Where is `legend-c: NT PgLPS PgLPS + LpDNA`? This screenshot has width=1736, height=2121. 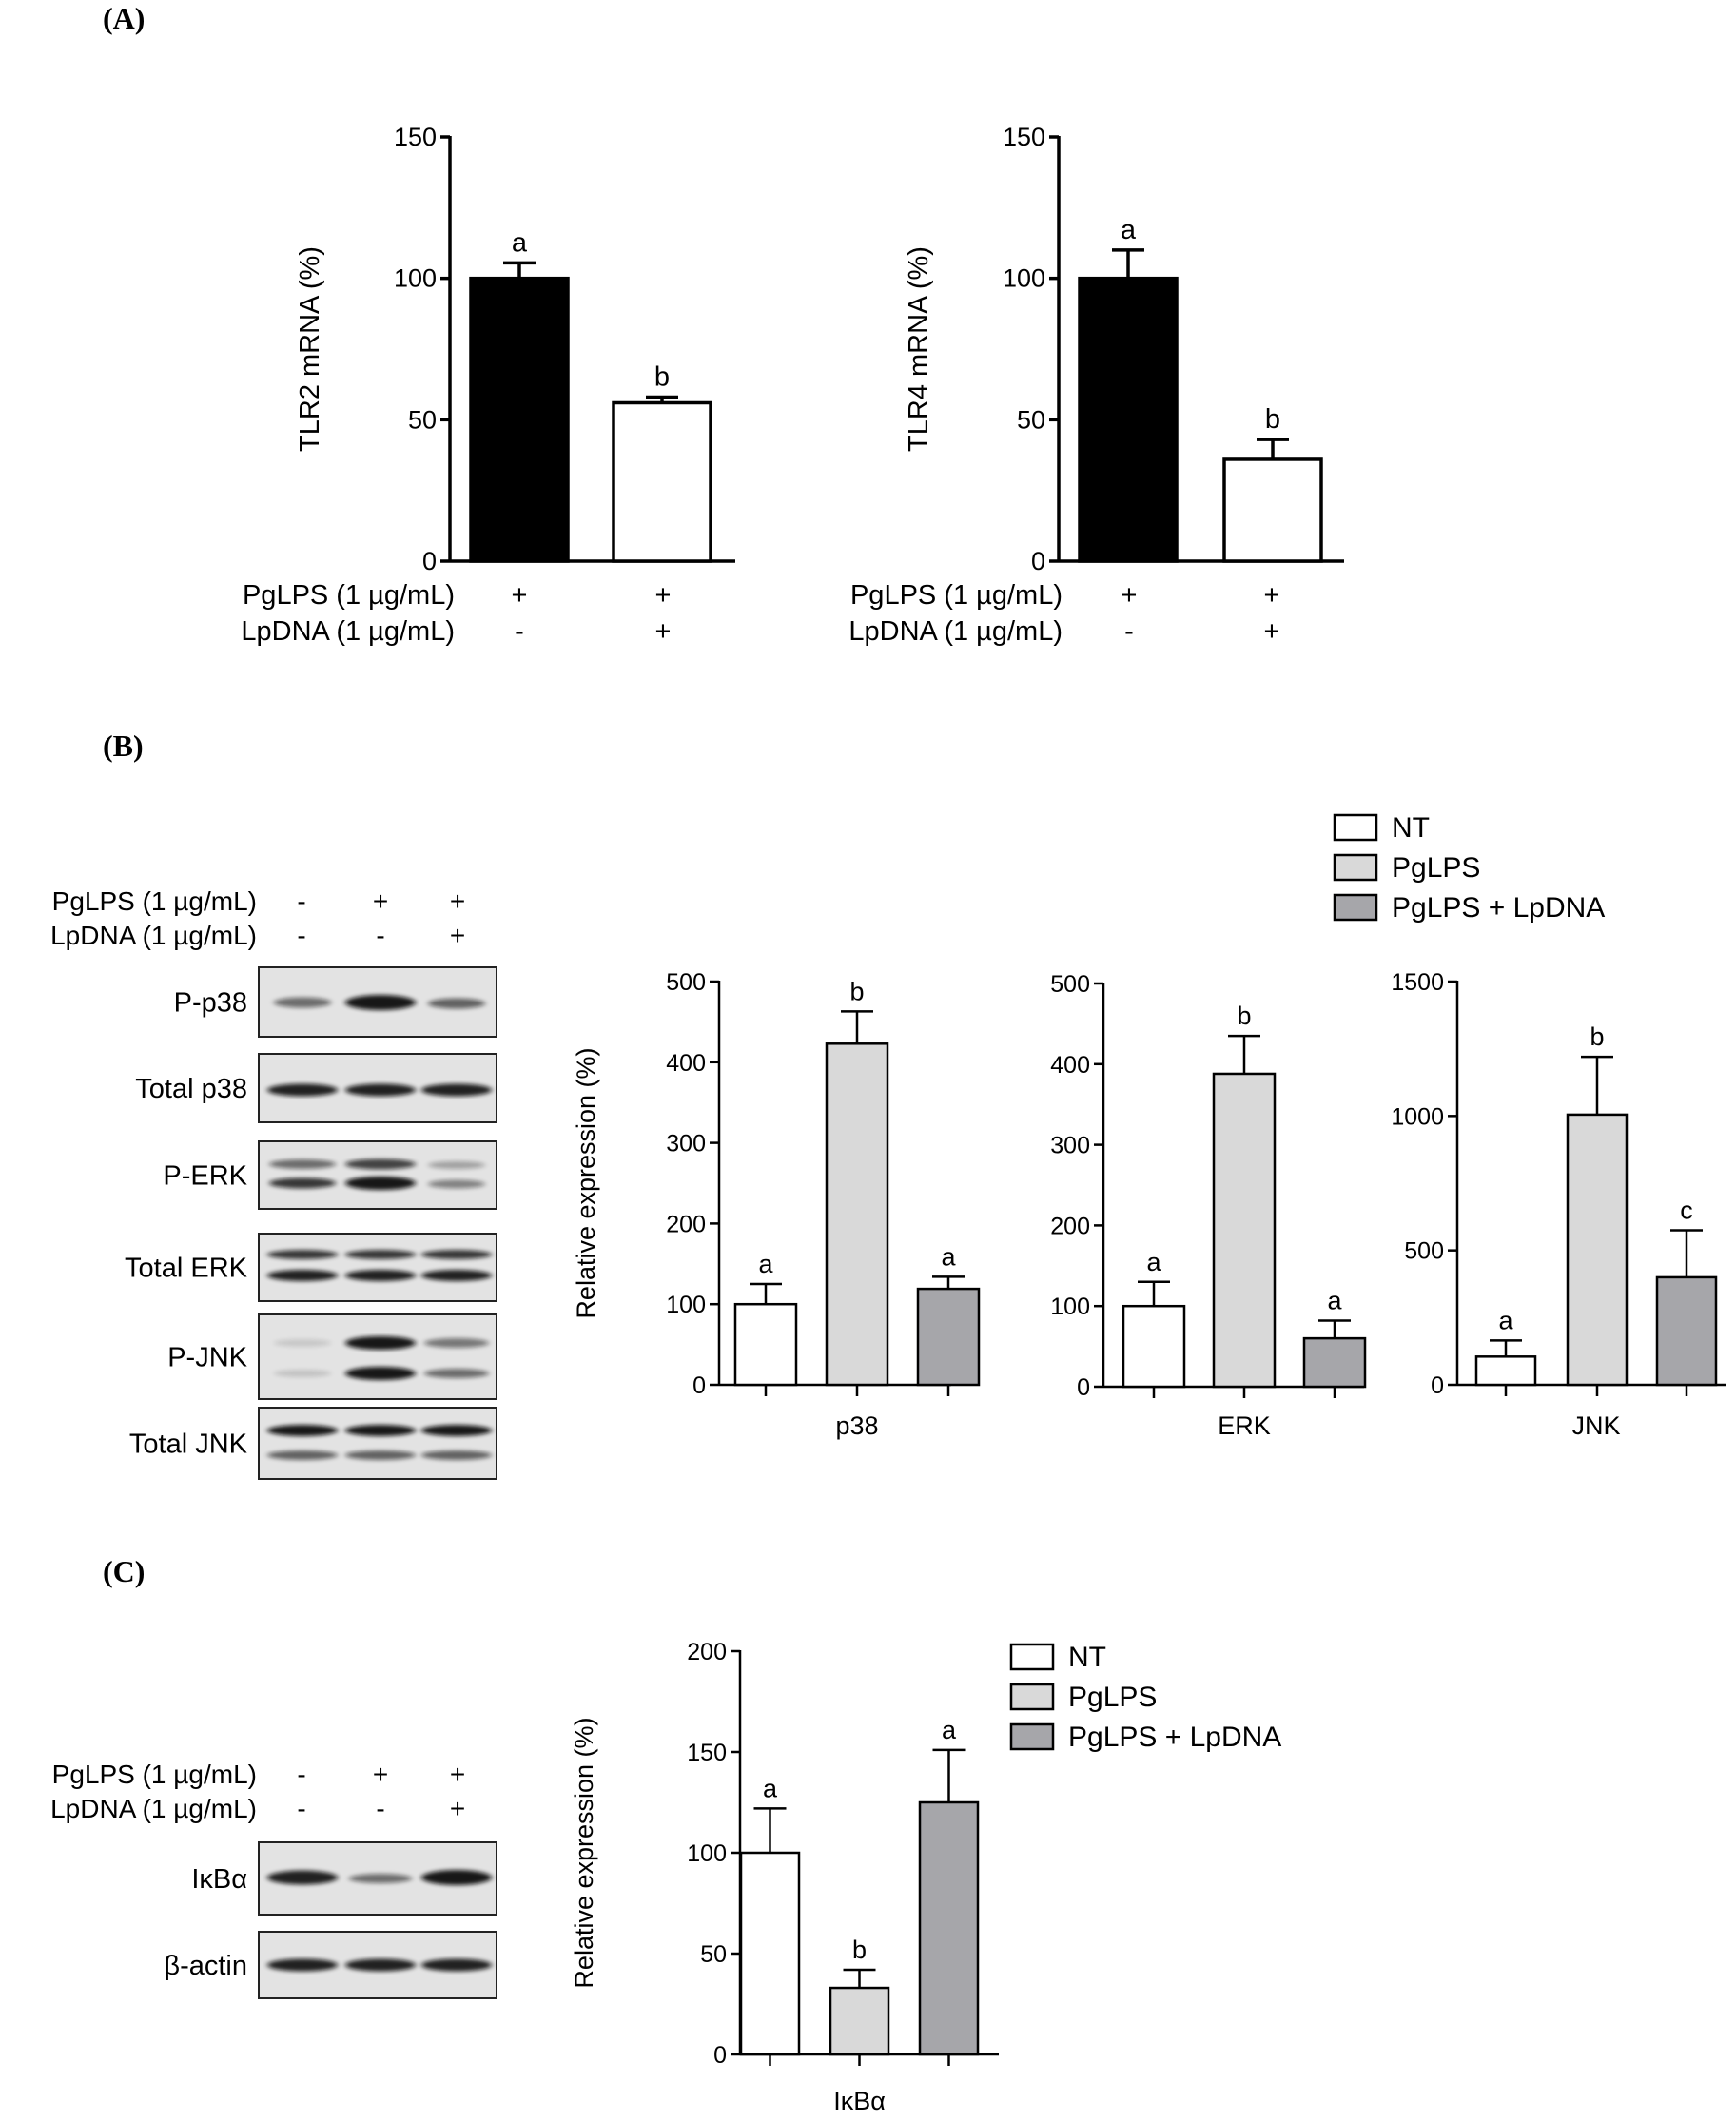 legend-c: NT PgLPS PgLPS + LpDNA is located at coordinates (1145, 1697).